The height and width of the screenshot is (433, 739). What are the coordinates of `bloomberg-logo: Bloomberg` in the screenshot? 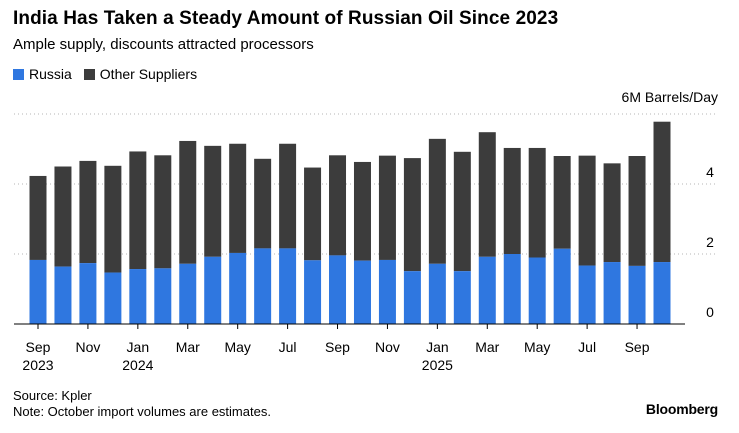 It's located at (681, 409).